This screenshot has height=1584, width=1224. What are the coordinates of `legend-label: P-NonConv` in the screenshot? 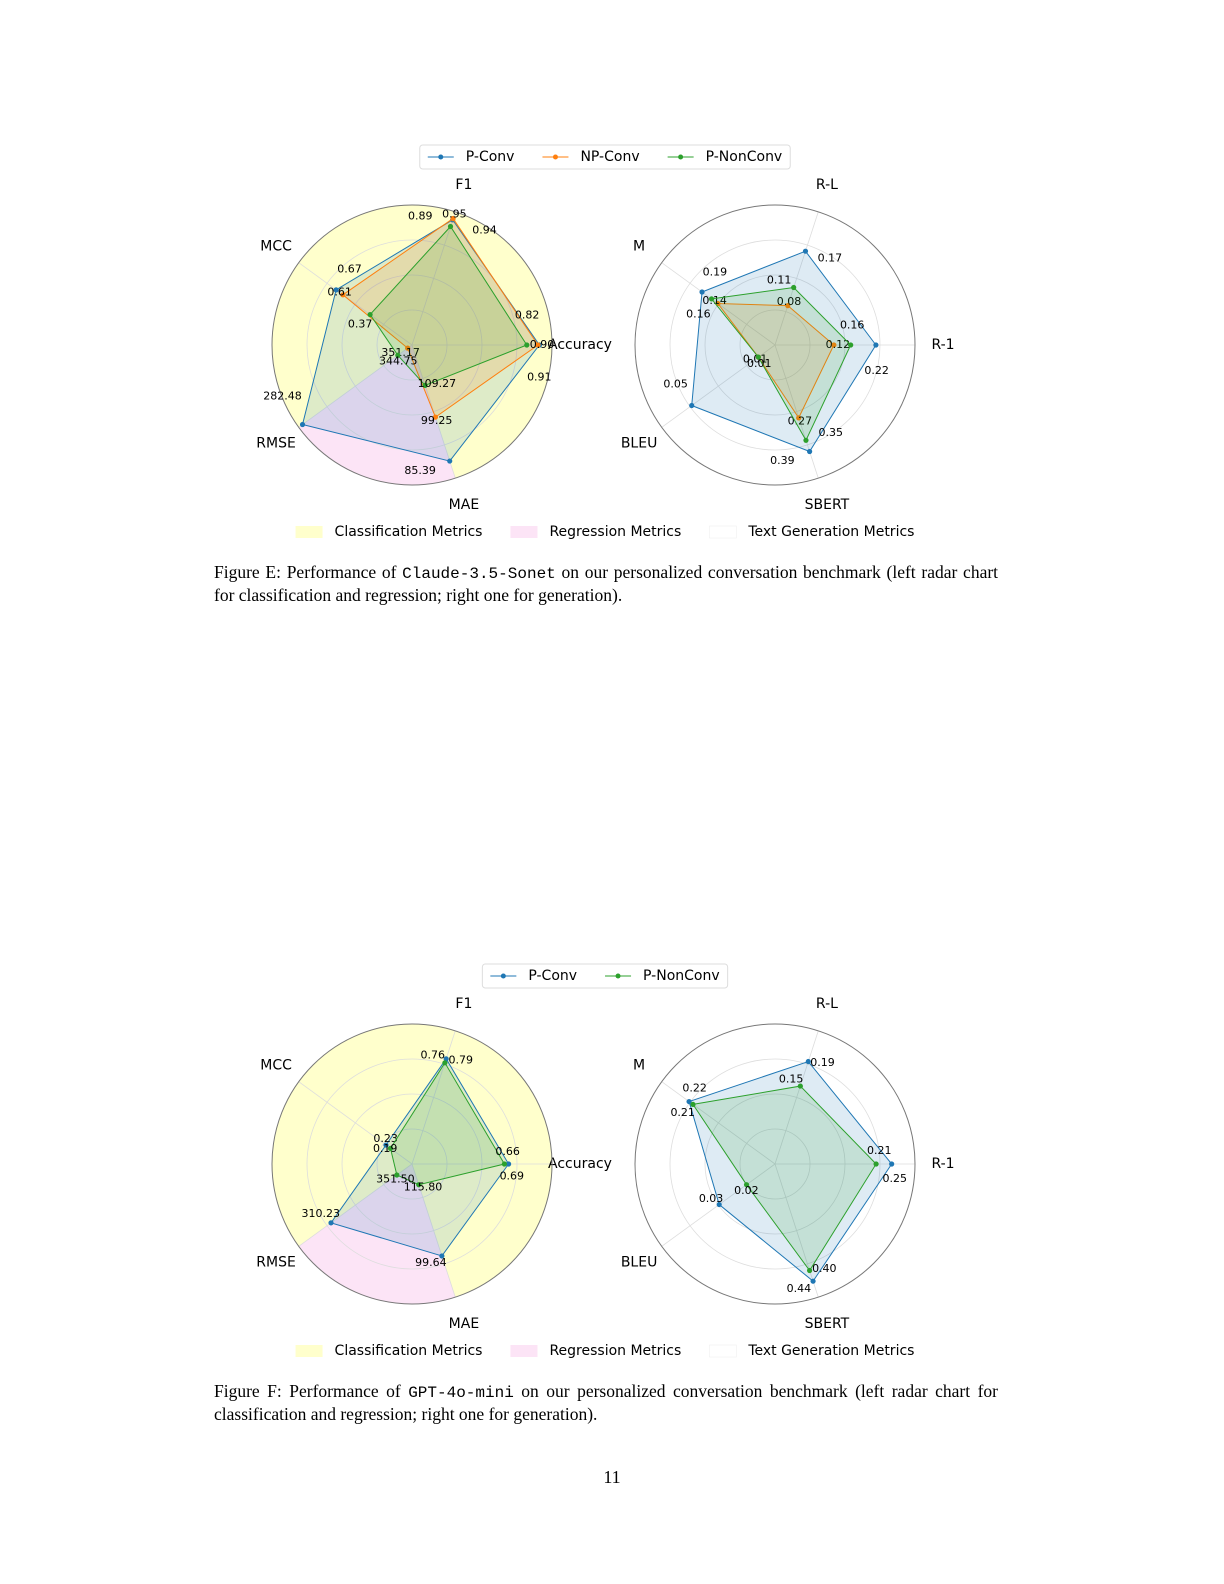 It's located at (681, 976).